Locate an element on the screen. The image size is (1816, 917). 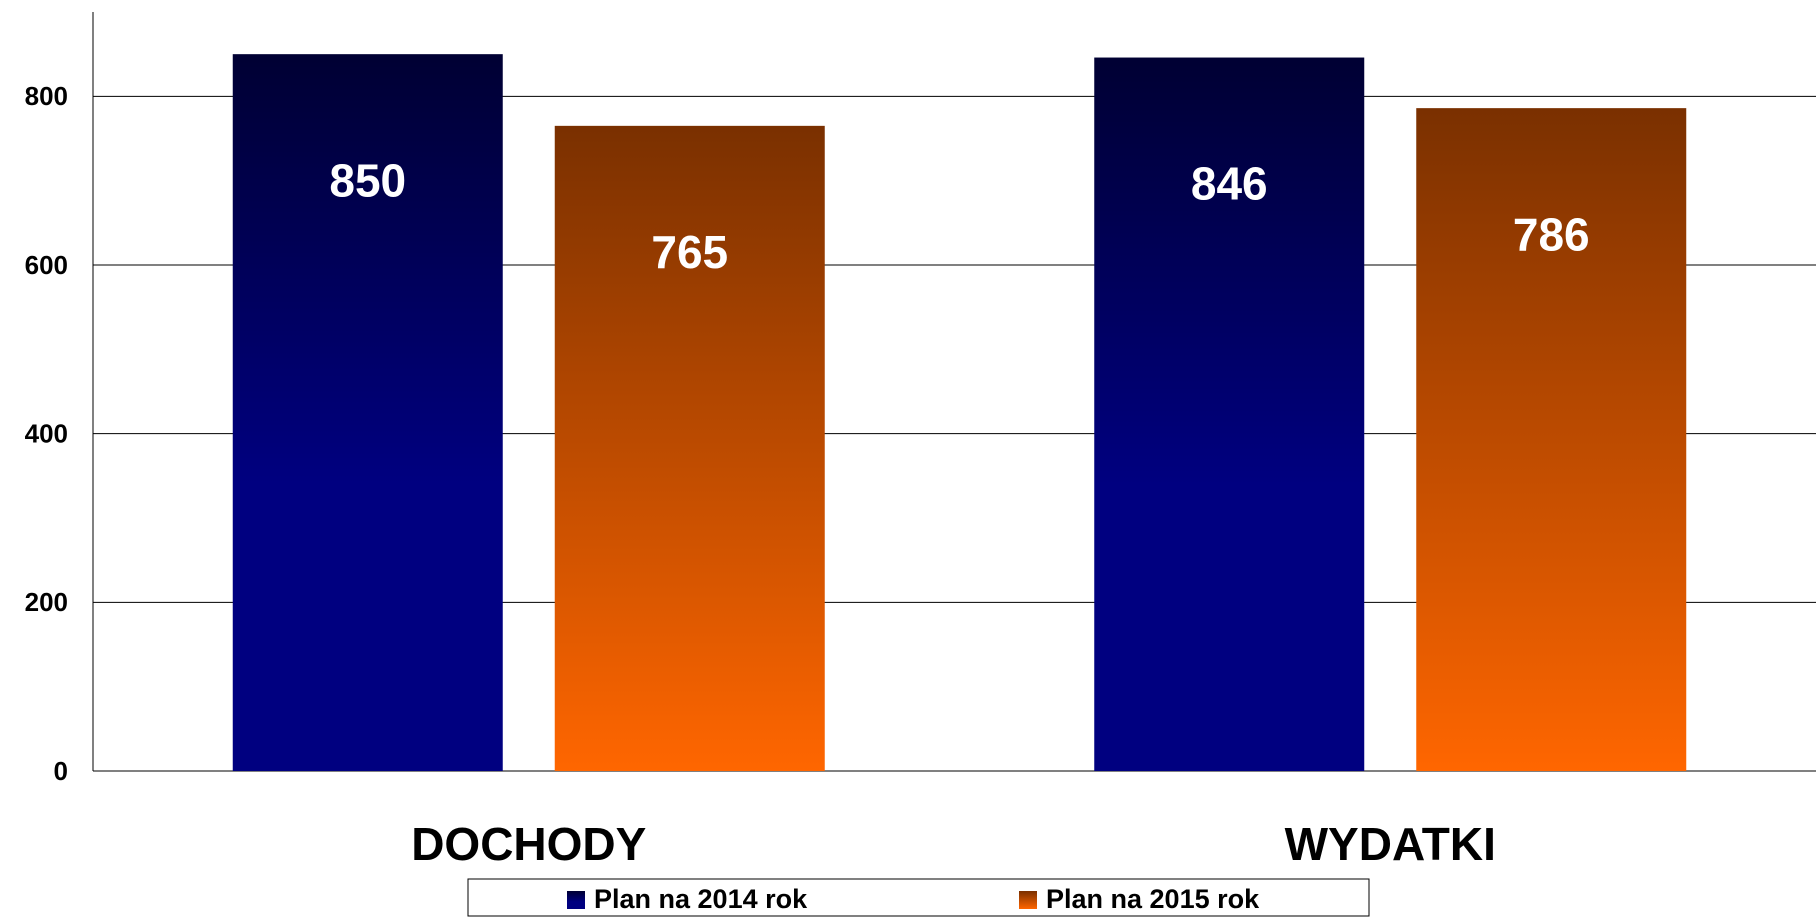
y-tick-label: 200 is located at coordinates (46, 602).